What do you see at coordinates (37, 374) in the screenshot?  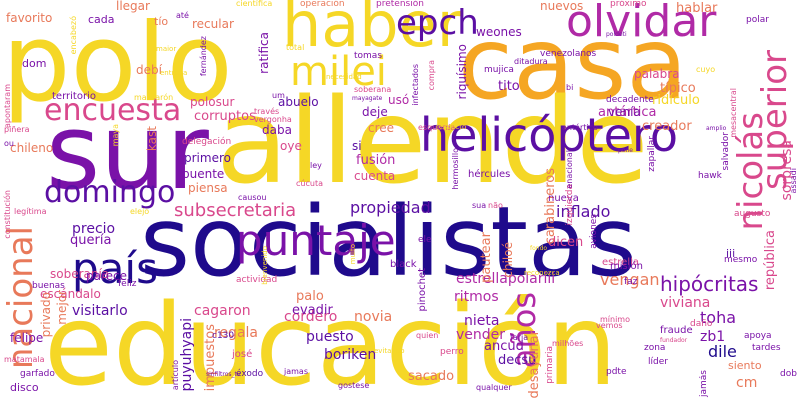 I see `word-garfado: garfado` at bounding box center [37, 374].